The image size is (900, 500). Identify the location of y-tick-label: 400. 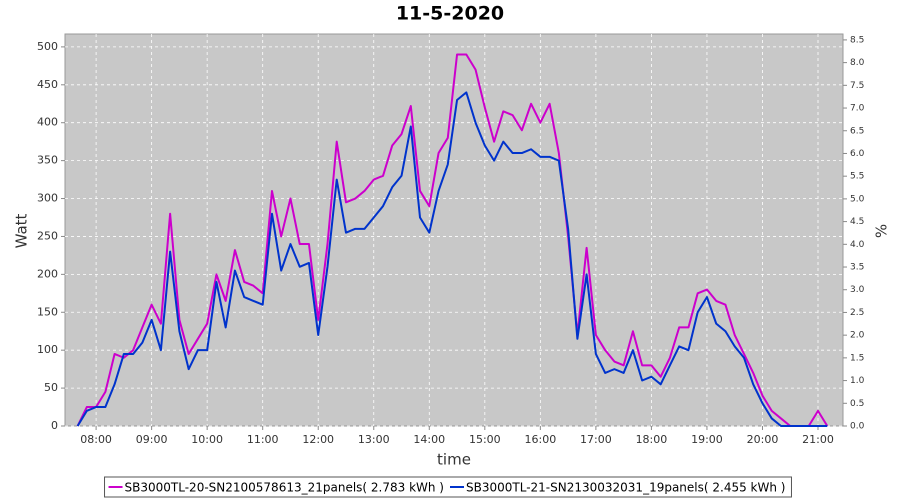
(47, 122).